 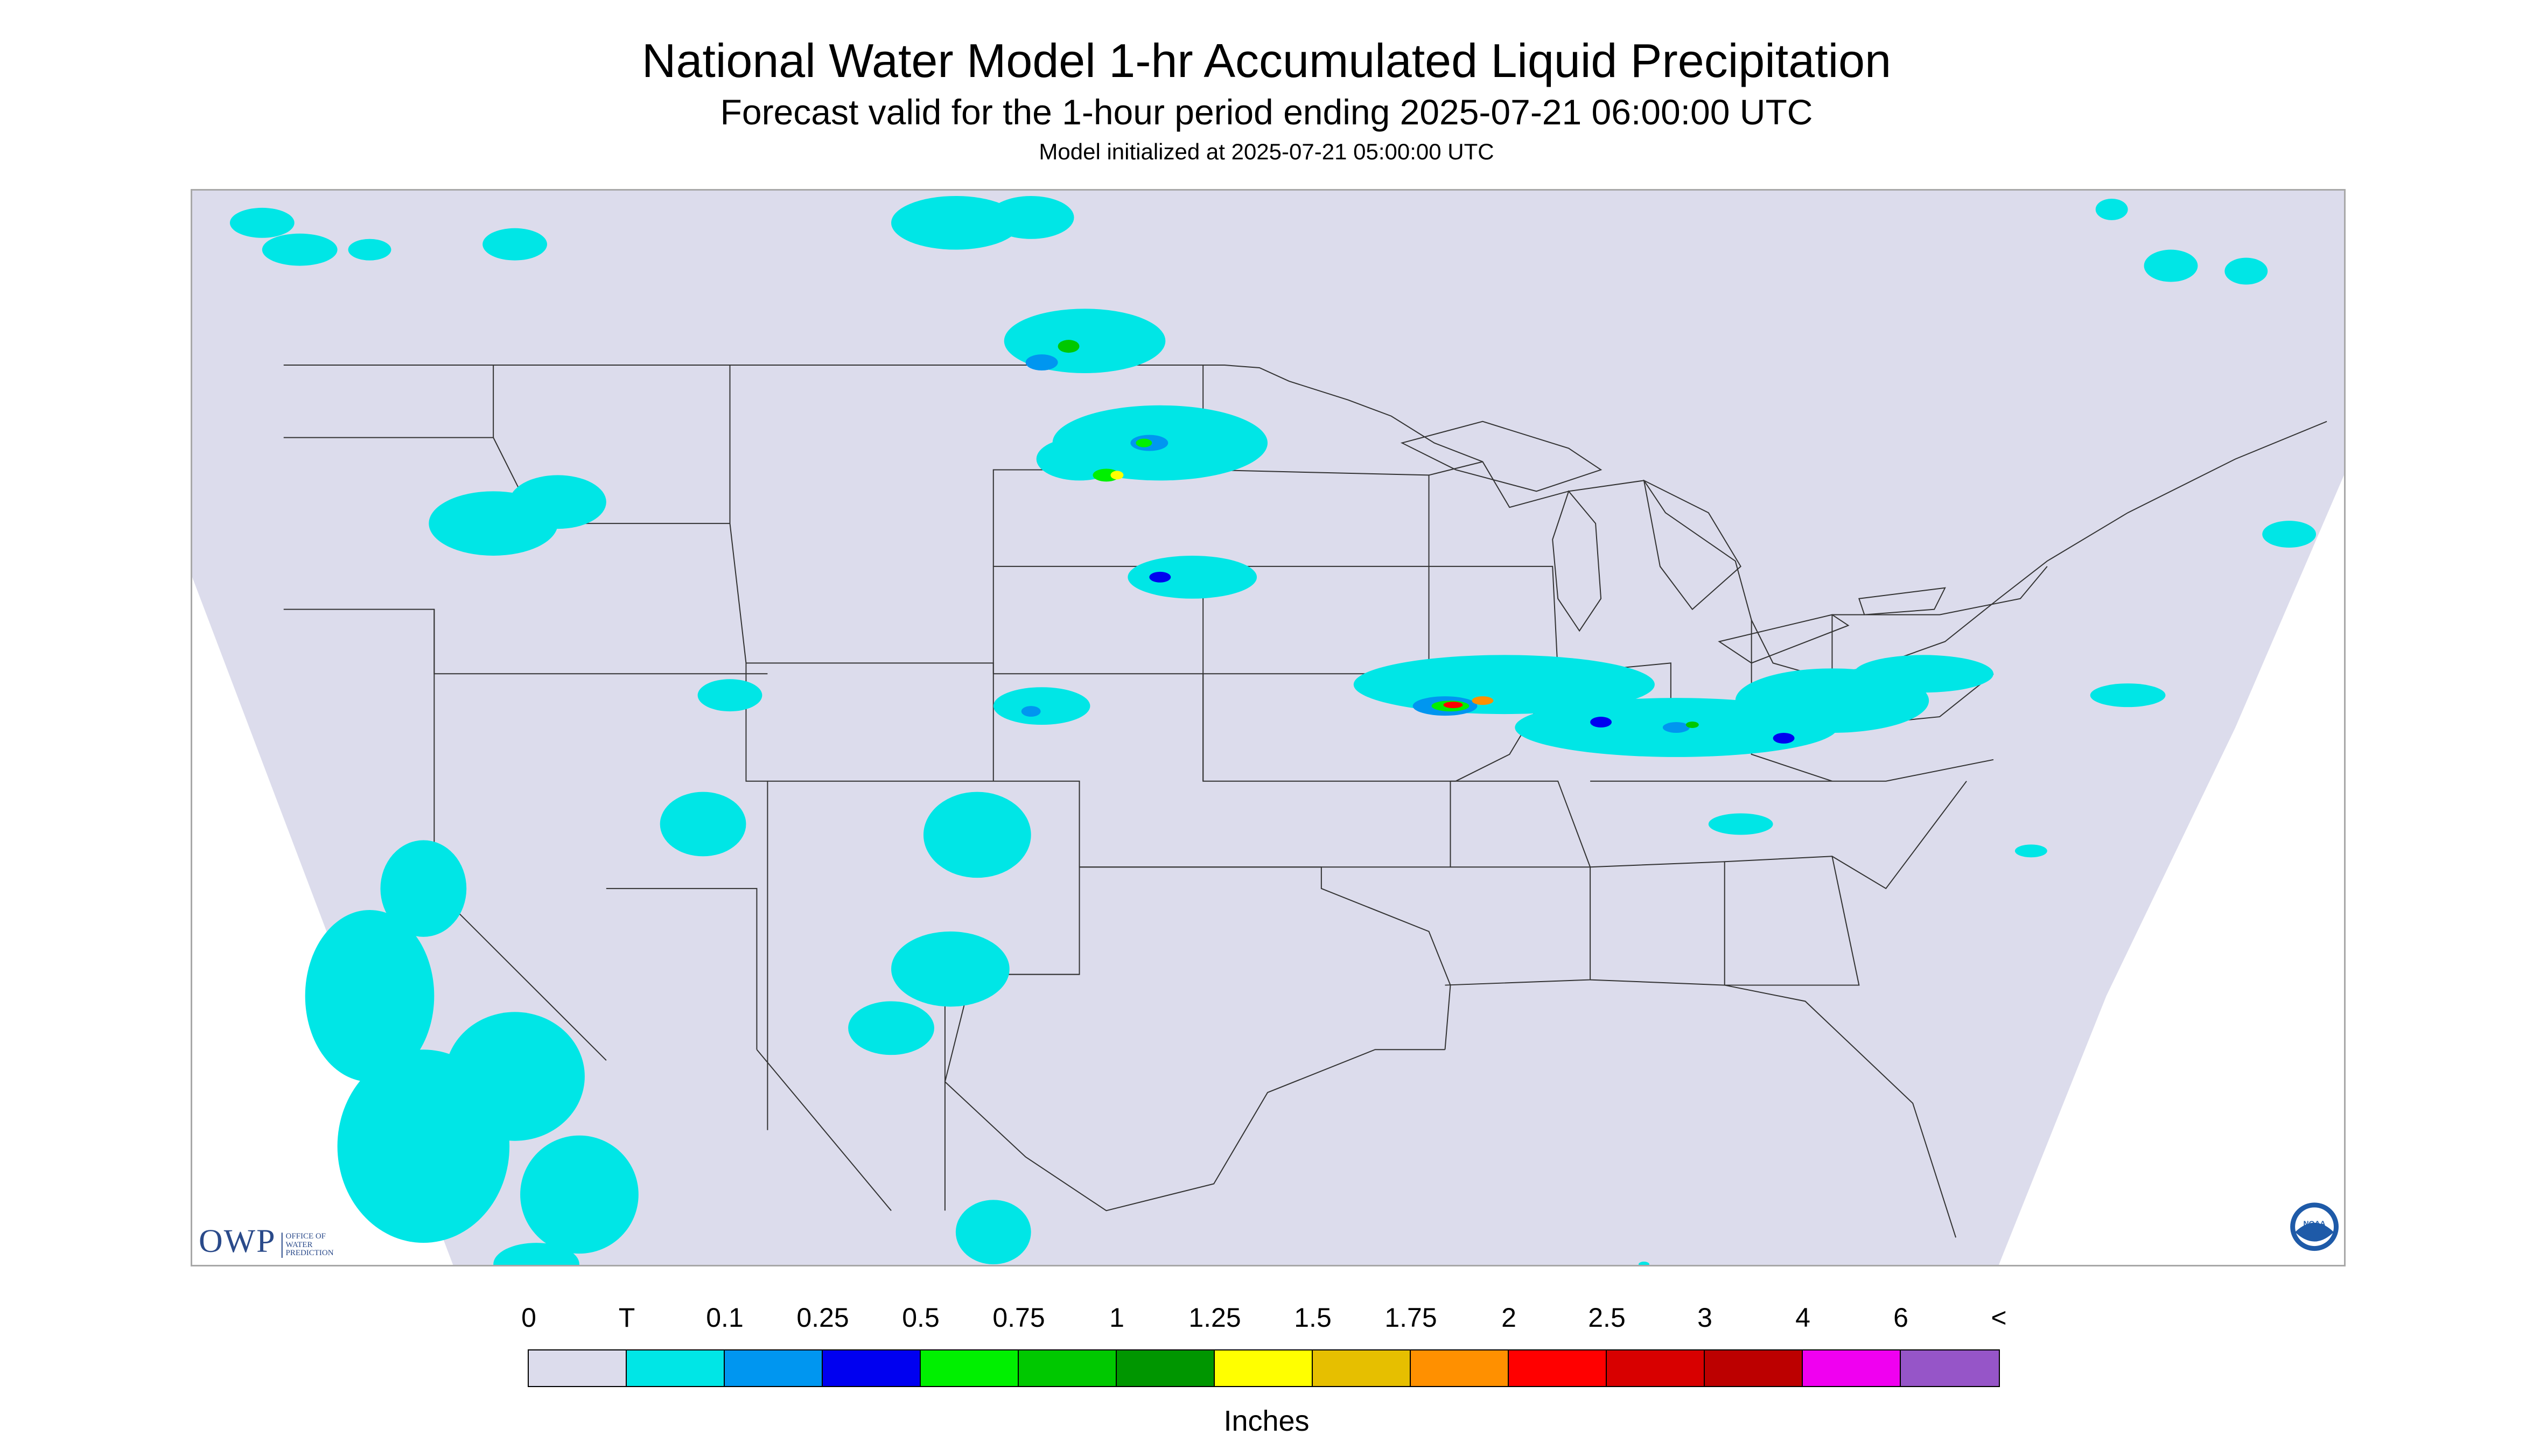 I want to click on owp-logo-group: OWP OFFICE OF WATER PREDICTION, so click(x=272, y=1241).